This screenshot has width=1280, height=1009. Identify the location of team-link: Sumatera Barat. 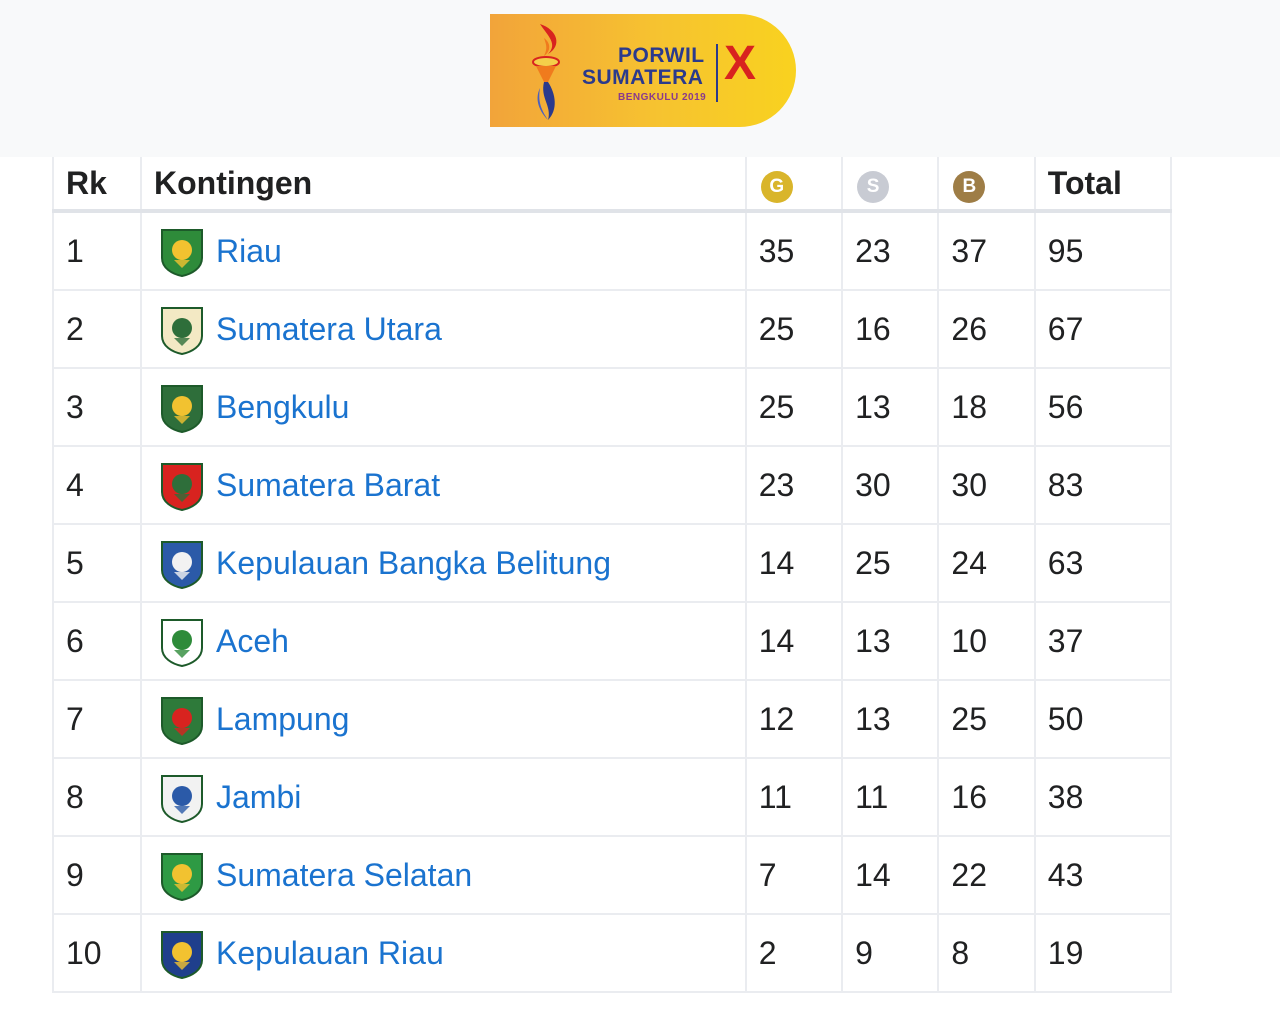
(328, 484).